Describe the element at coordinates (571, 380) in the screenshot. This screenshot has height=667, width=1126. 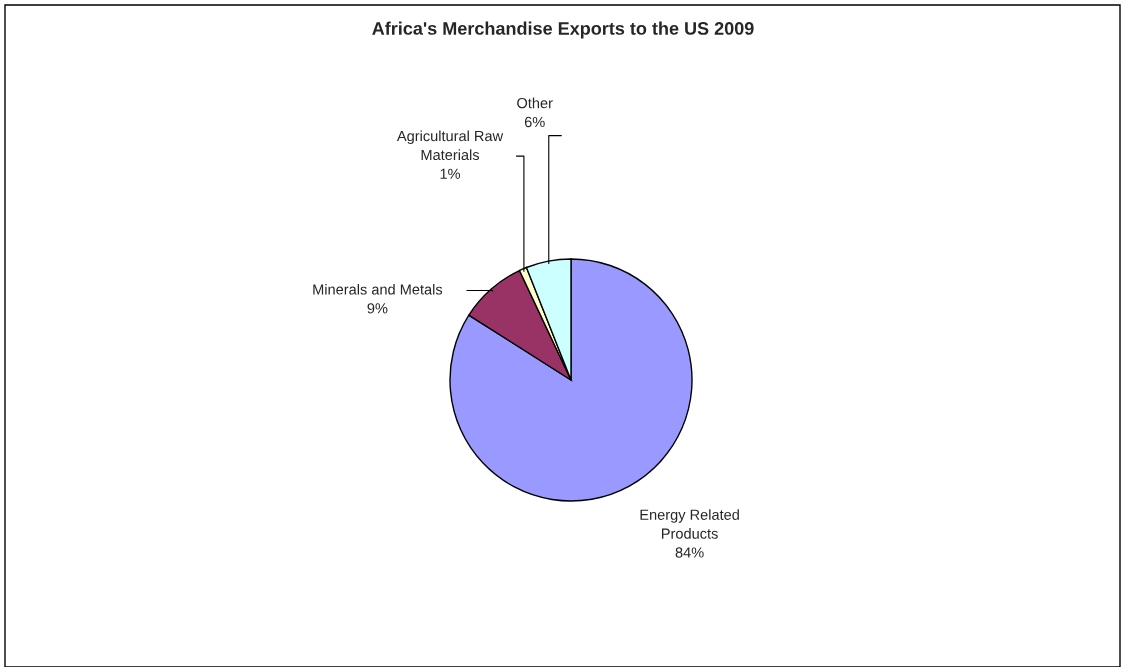
I see `pie-slice` at that location.